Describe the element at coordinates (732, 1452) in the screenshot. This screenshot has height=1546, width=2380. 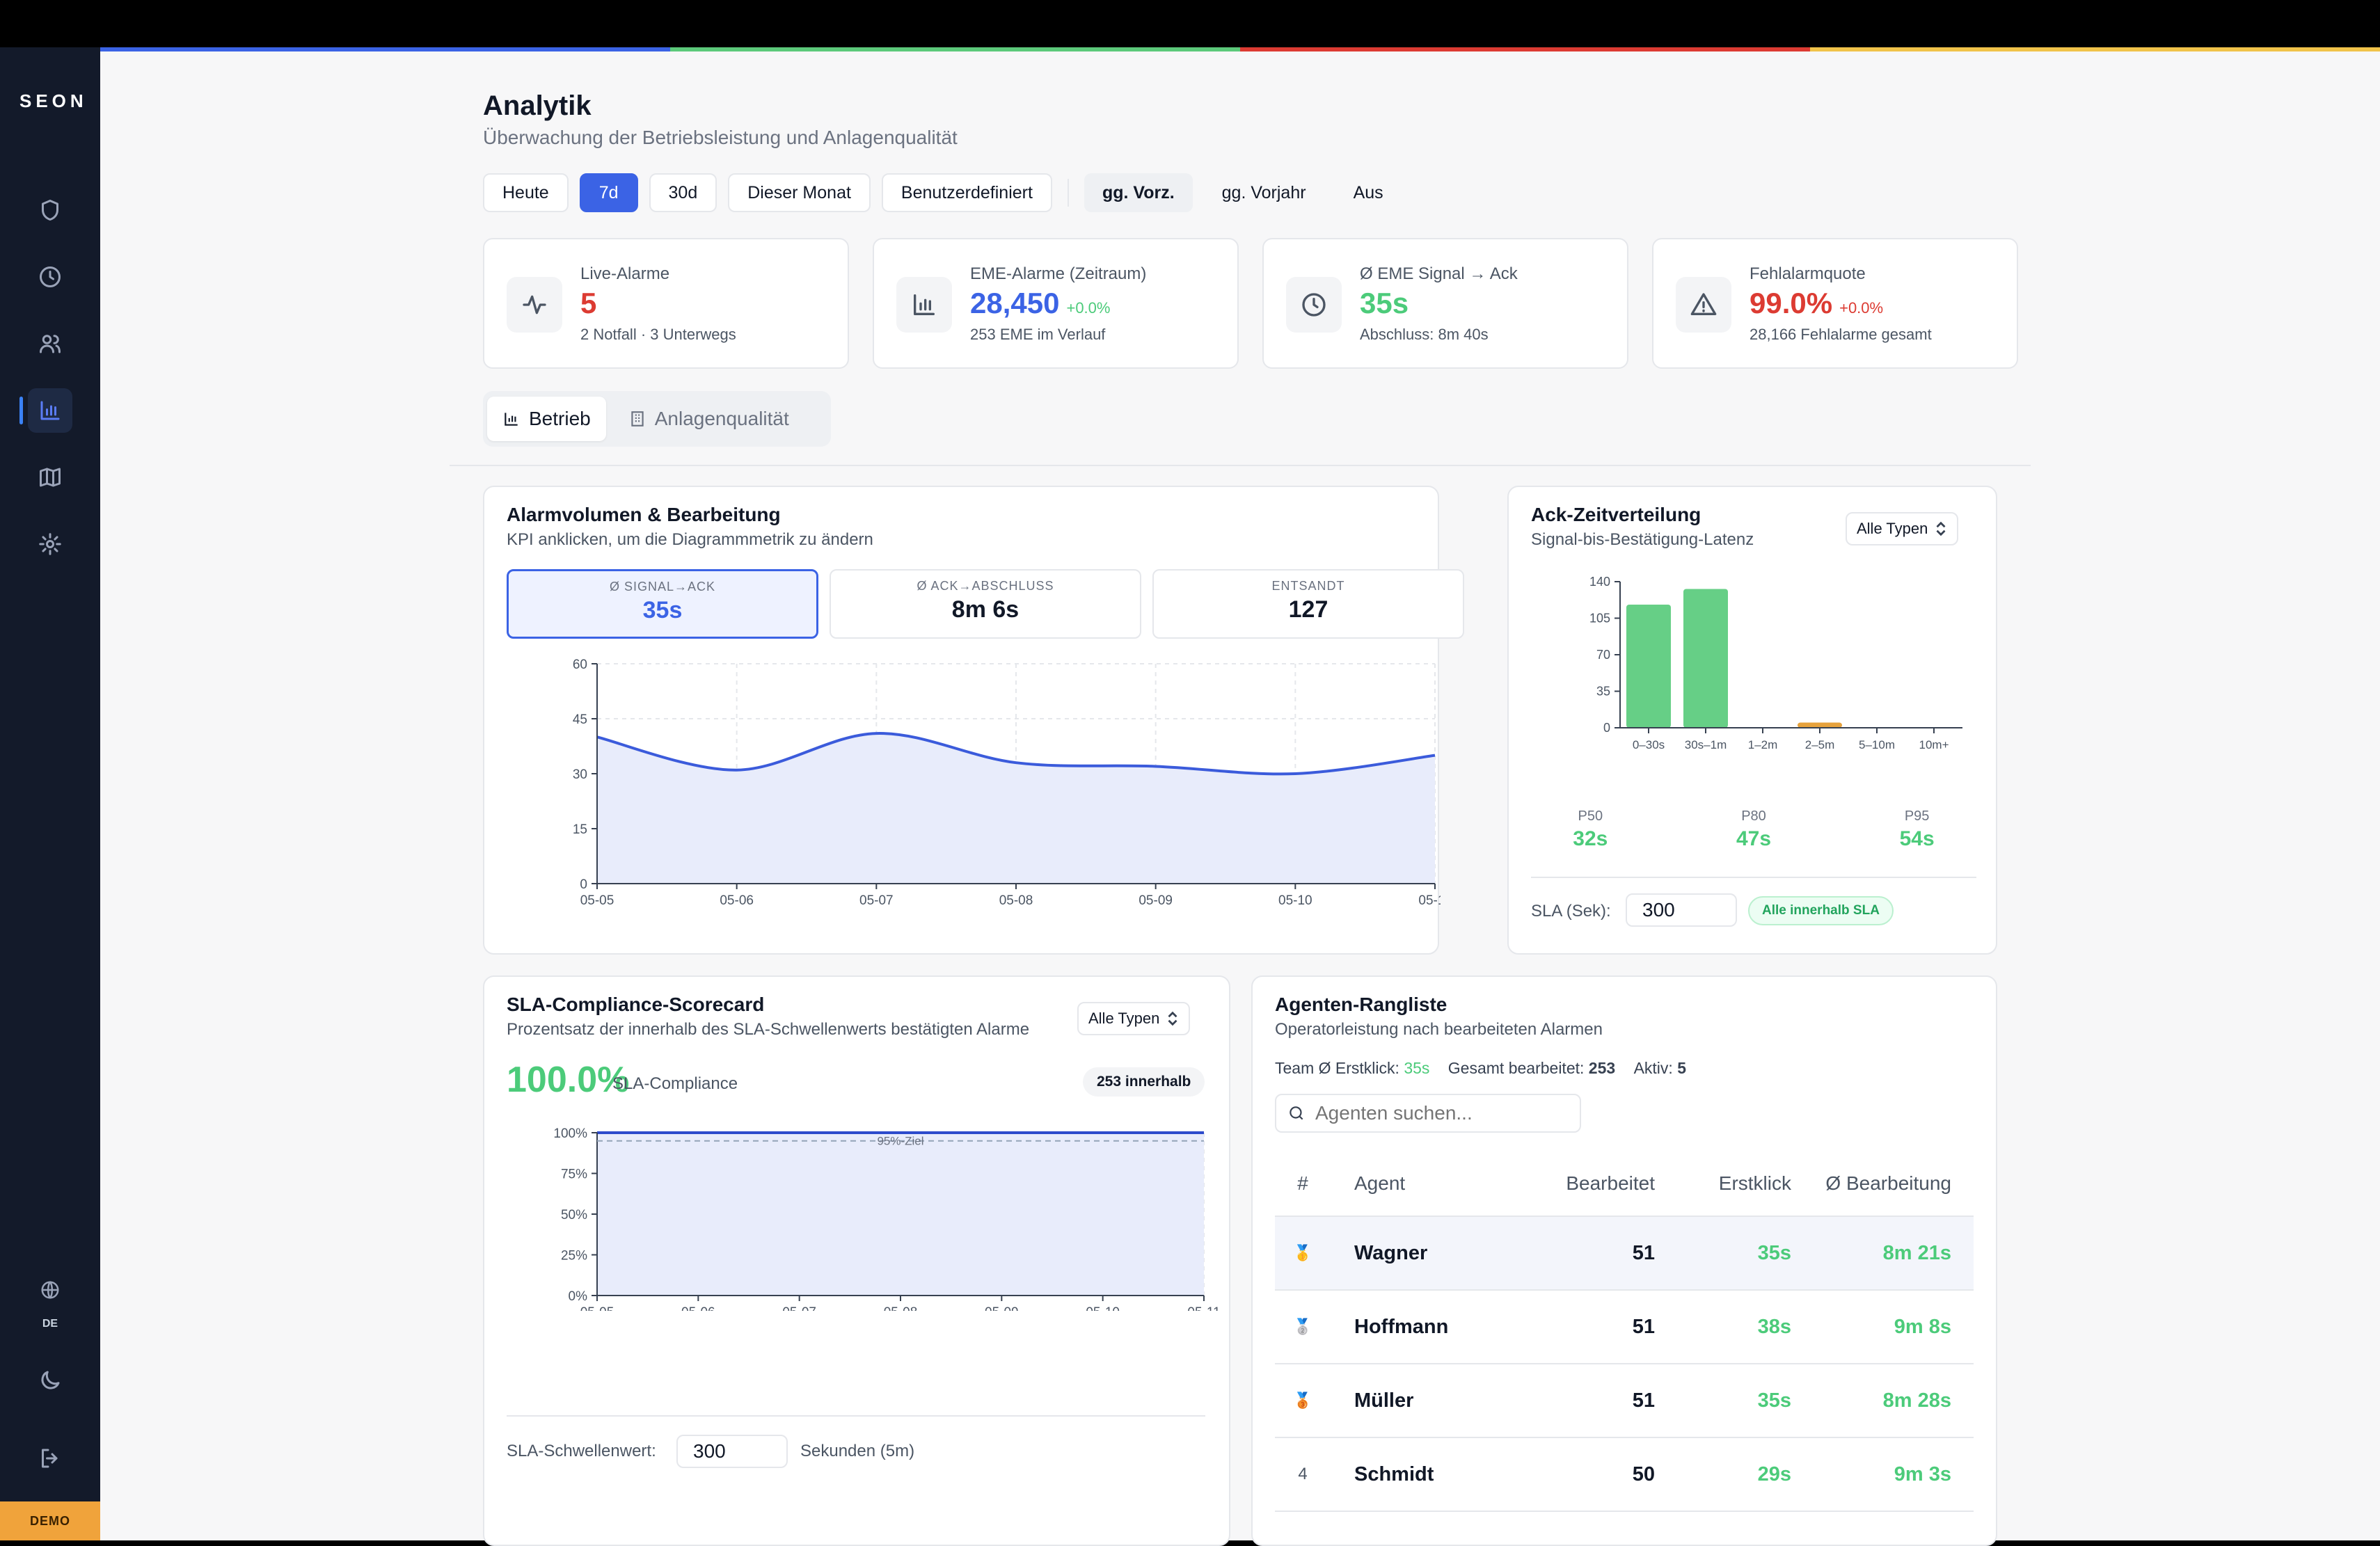
I see `sla-threshold-input: 300` at that location.